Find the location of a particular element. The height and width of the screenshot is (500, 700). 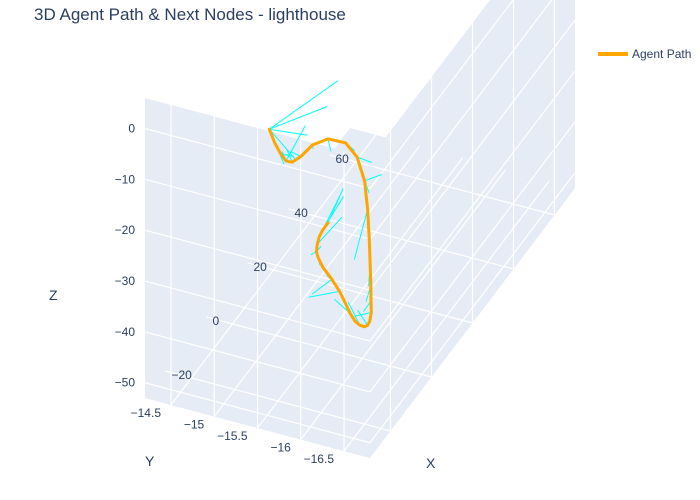

y-tick-label: −14.5 is located at coordinates (146, 413).